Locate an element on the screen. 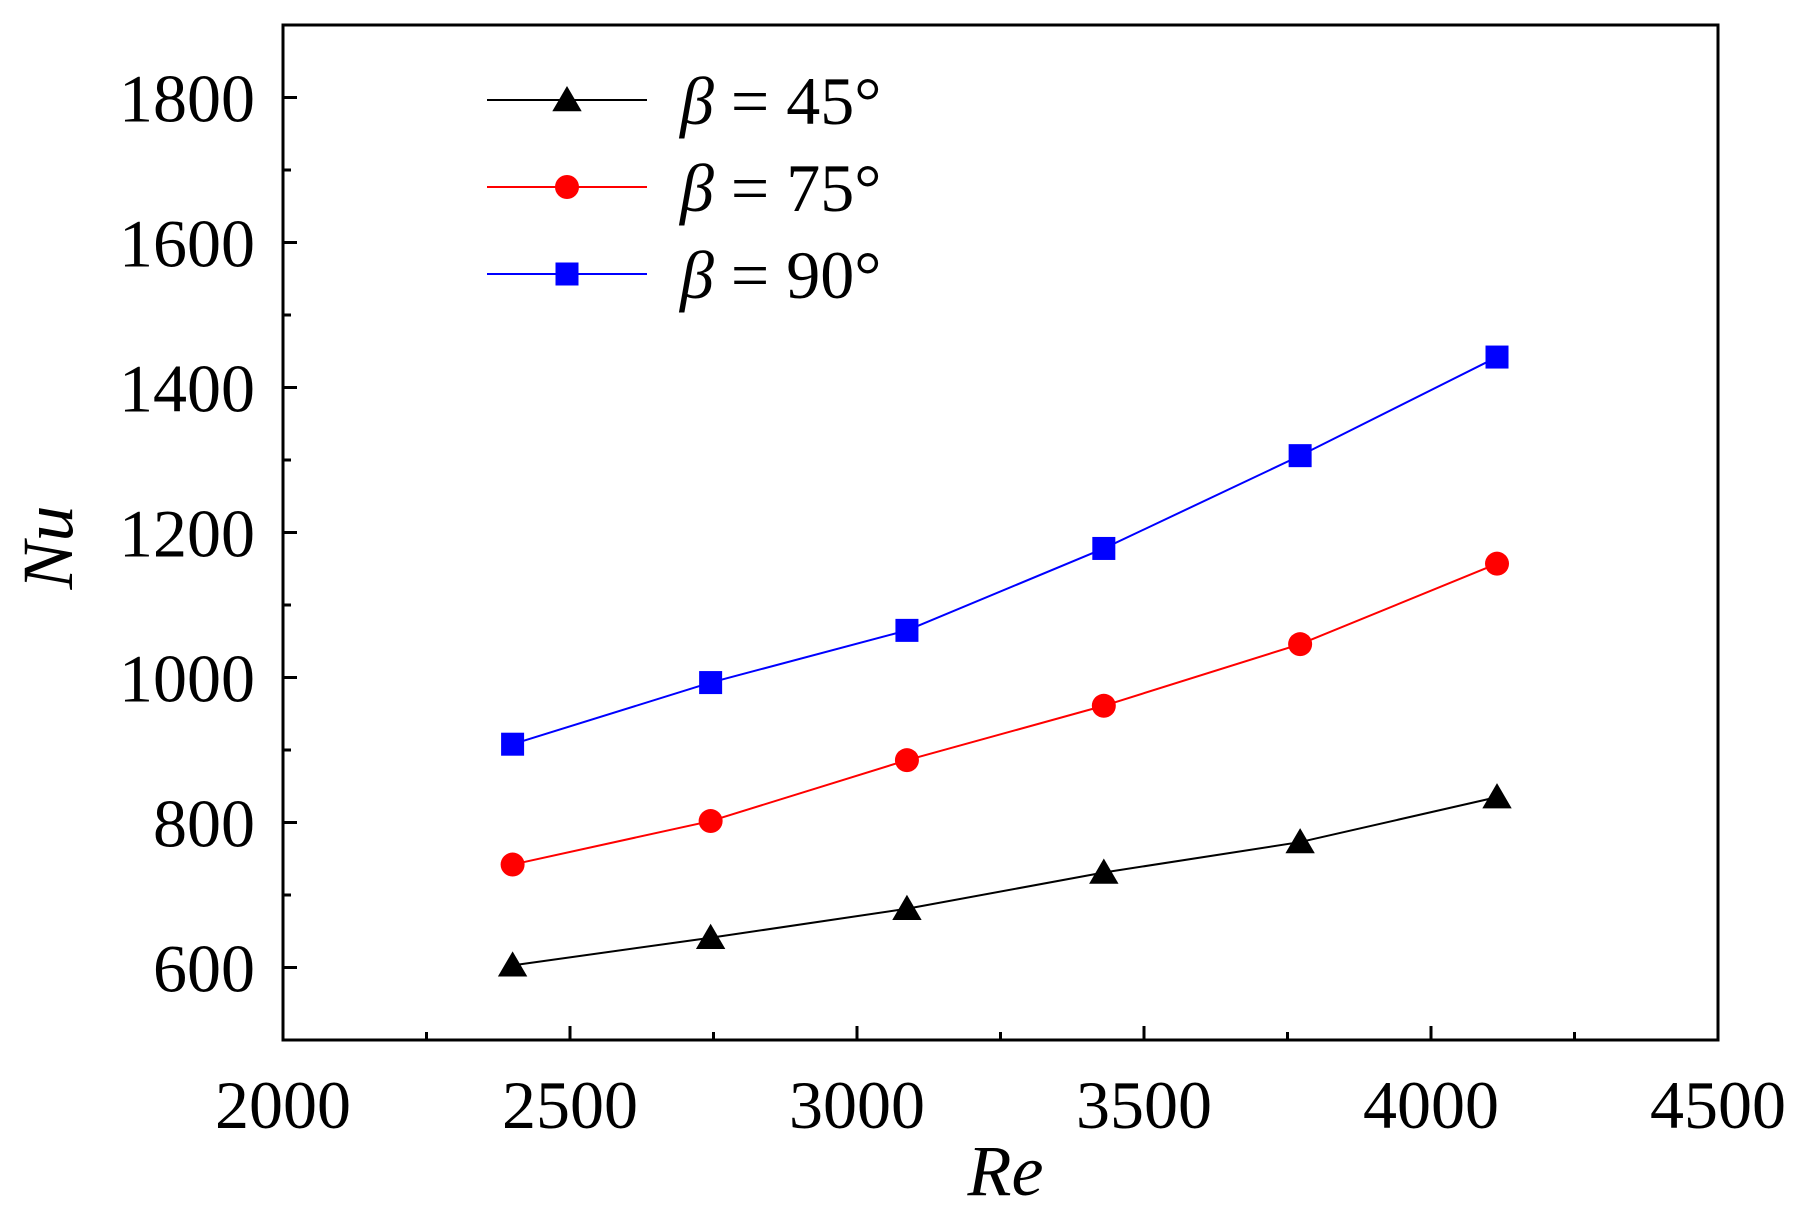 The image size is (1810, 1216). x-tick-label-1: 2500 is located at coordinates (570, 1105).